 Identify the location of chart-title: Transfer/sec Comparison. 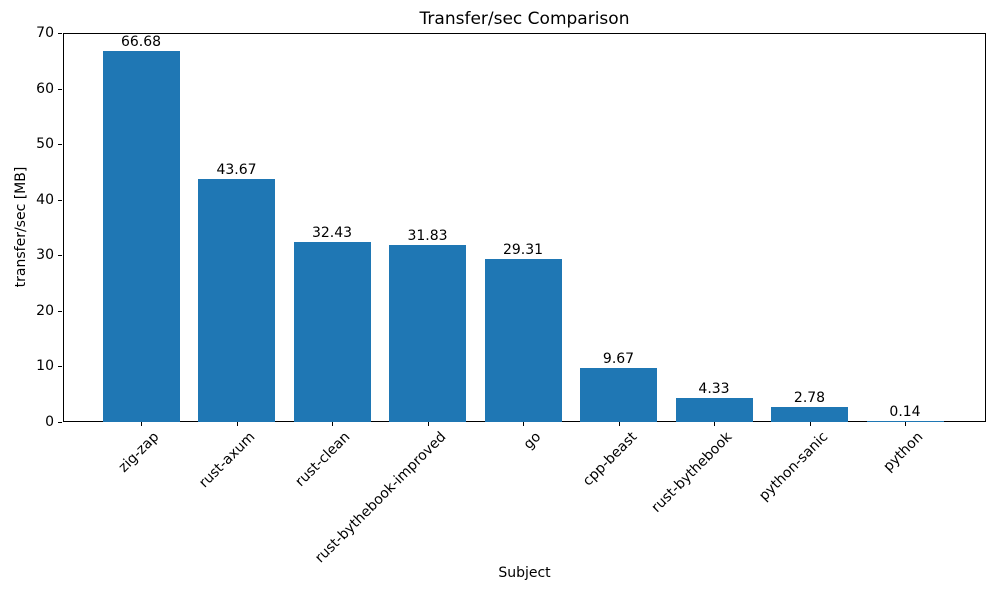
(524, 19).